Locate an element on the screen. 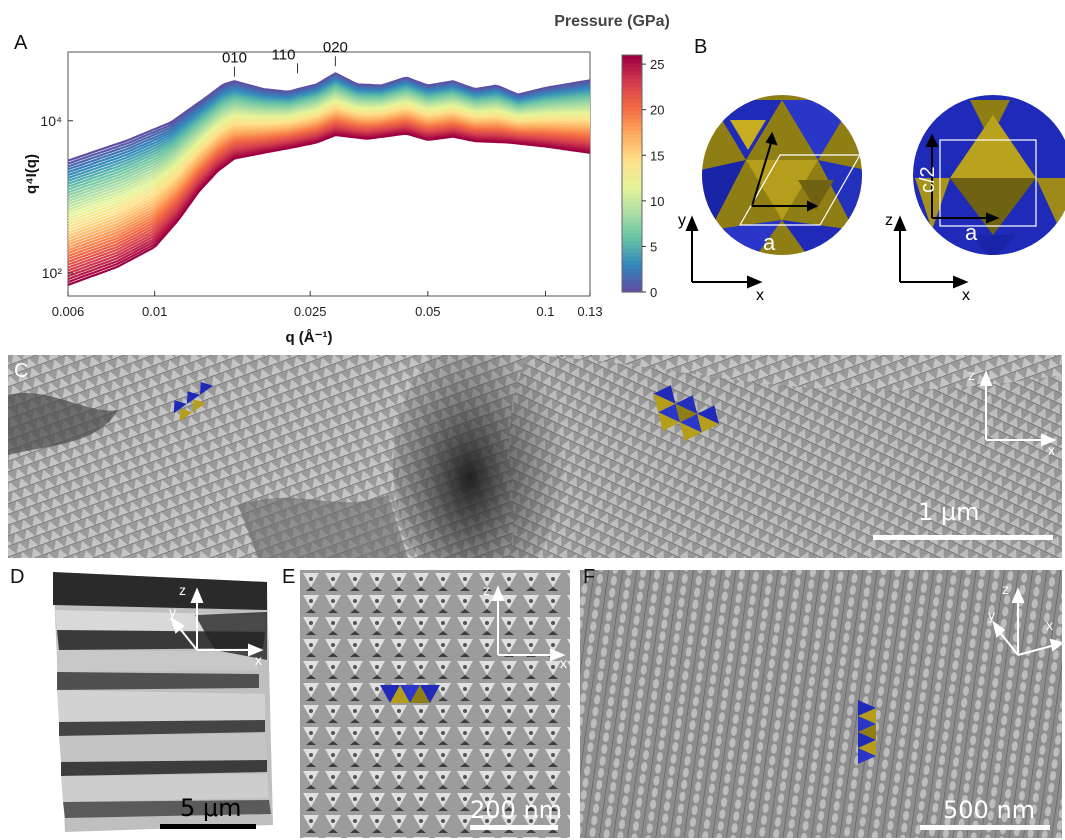  side-view-render is located at coordinates (989, 175).